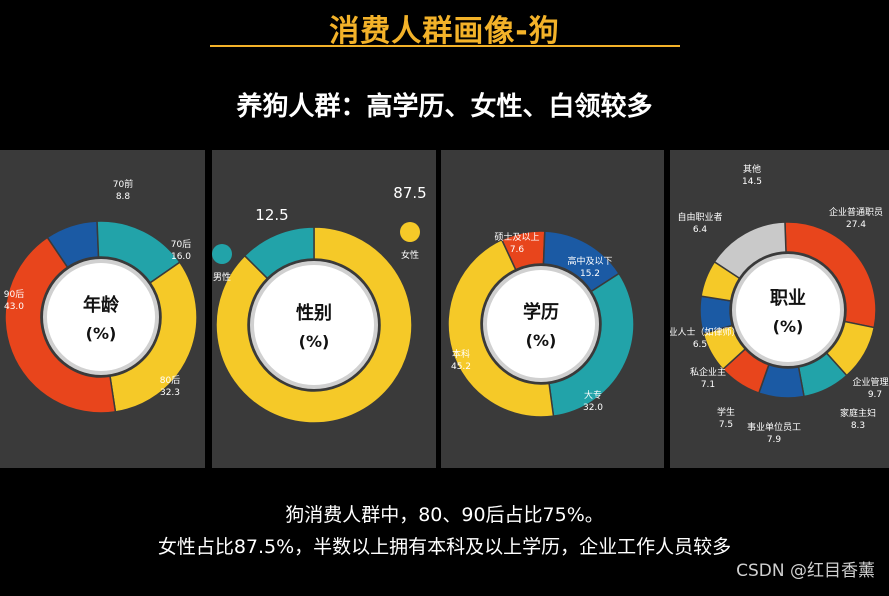 The image size is (889, 596). Describe the element at coordinates (590, 274) in the screenshot. I see `value-label-2-1: 15.2` at that location.